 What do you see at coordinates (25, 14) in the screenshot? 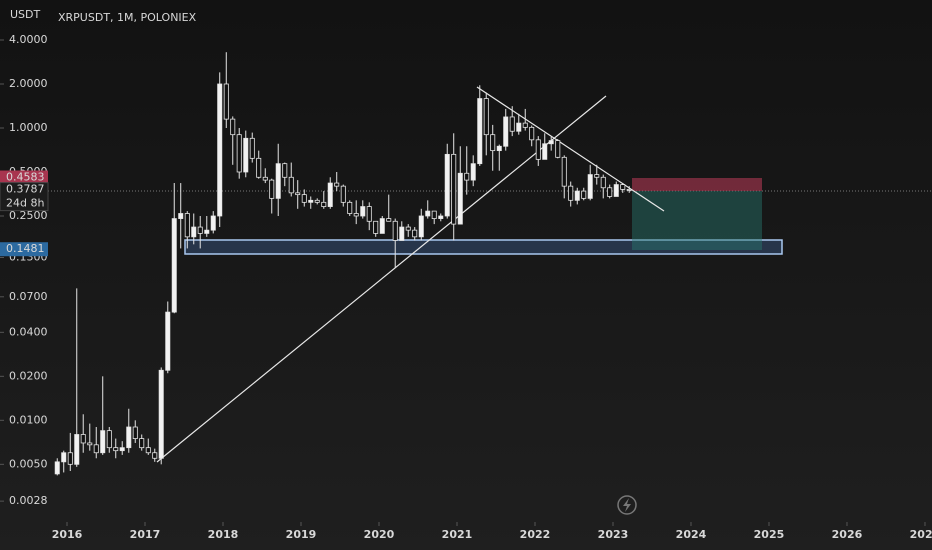
I see `unit-label: USDT` at bounding box center [25, 14].